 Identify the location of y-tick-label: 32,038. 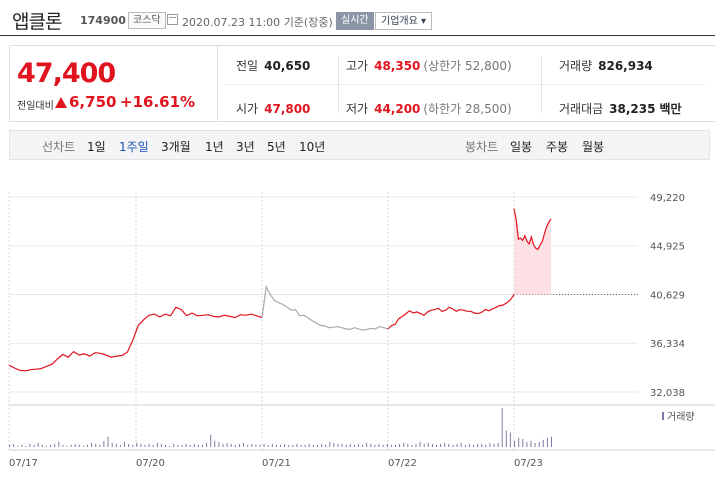
(667, 393).